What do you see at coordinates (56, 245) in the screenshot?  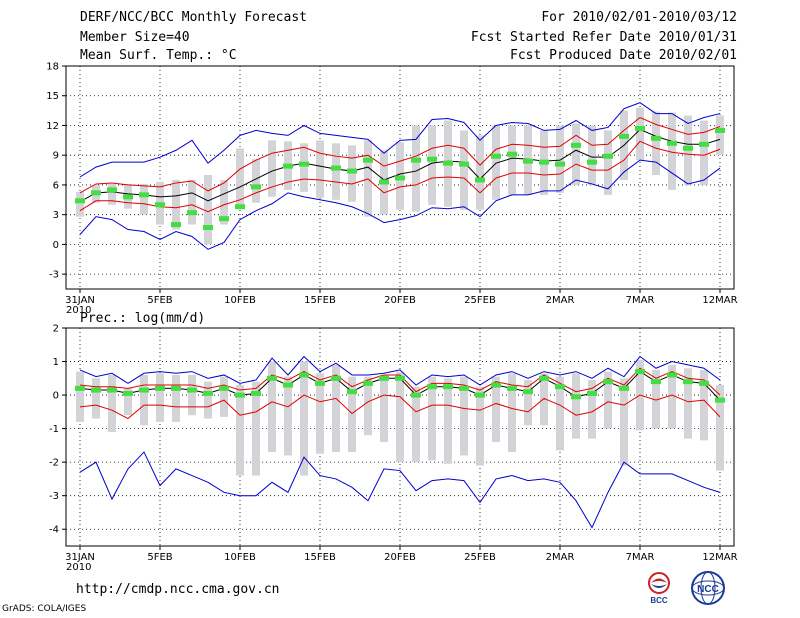 I see `temp-ytick-label: 0` at bounding box center [56, 245].